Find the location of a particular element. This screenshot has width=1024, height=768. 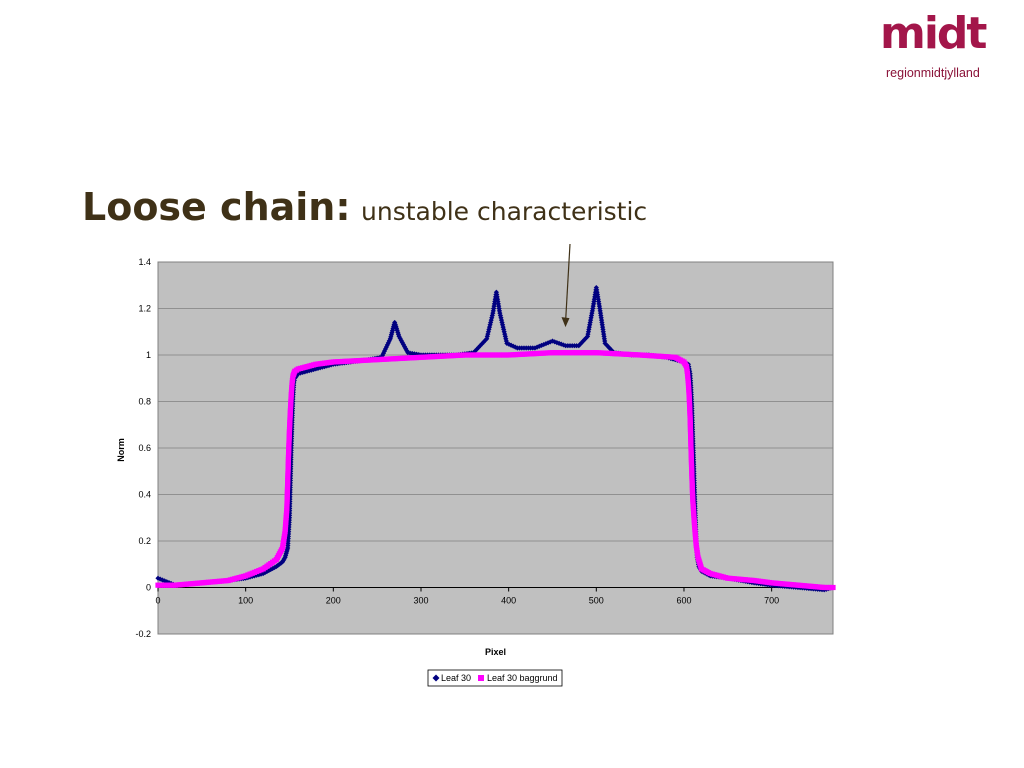

slide-title-sub: unstable characteristic is located at coordinates (504, 211).